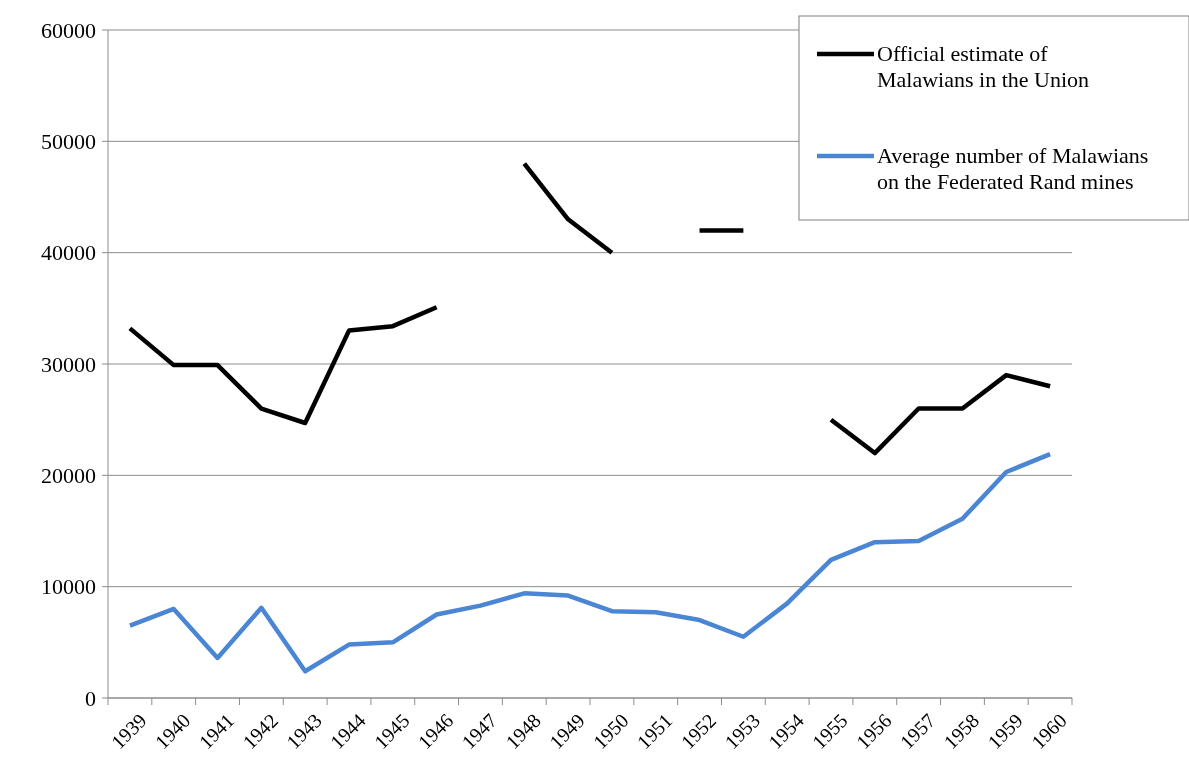 This screenshot has height=762, width=1189. I want to click on y-tick-label: 60000, so click(68, 30).